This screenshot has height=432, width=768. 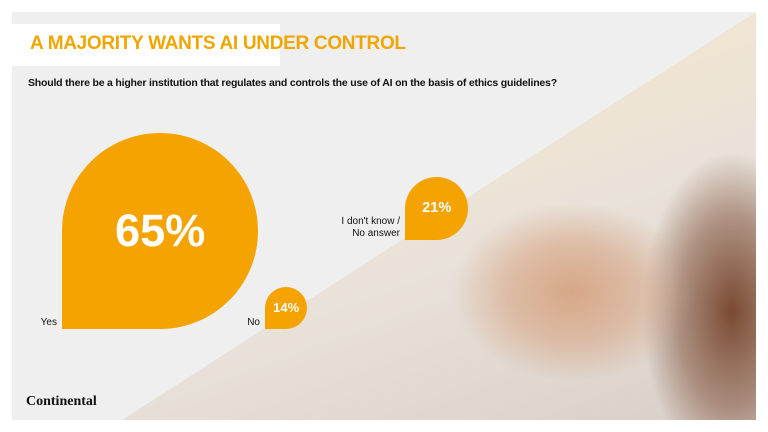 I want to click on bubble-value-label: 65%, so click(x=160, y=230).